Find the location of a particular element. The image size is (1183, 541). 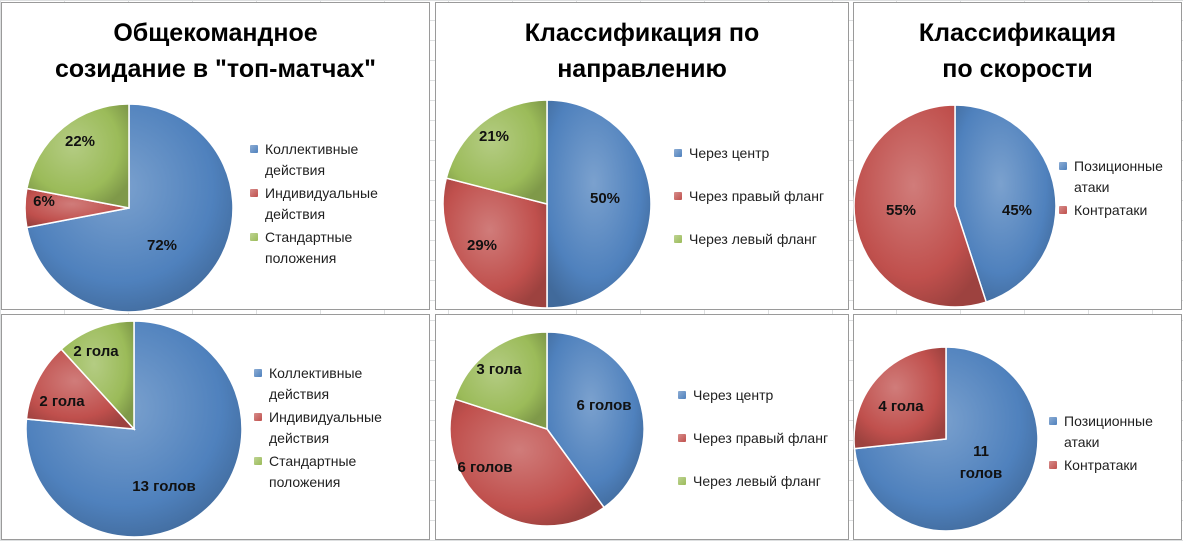

slice-data-label: 45% is located at coordinates (1017, 210).